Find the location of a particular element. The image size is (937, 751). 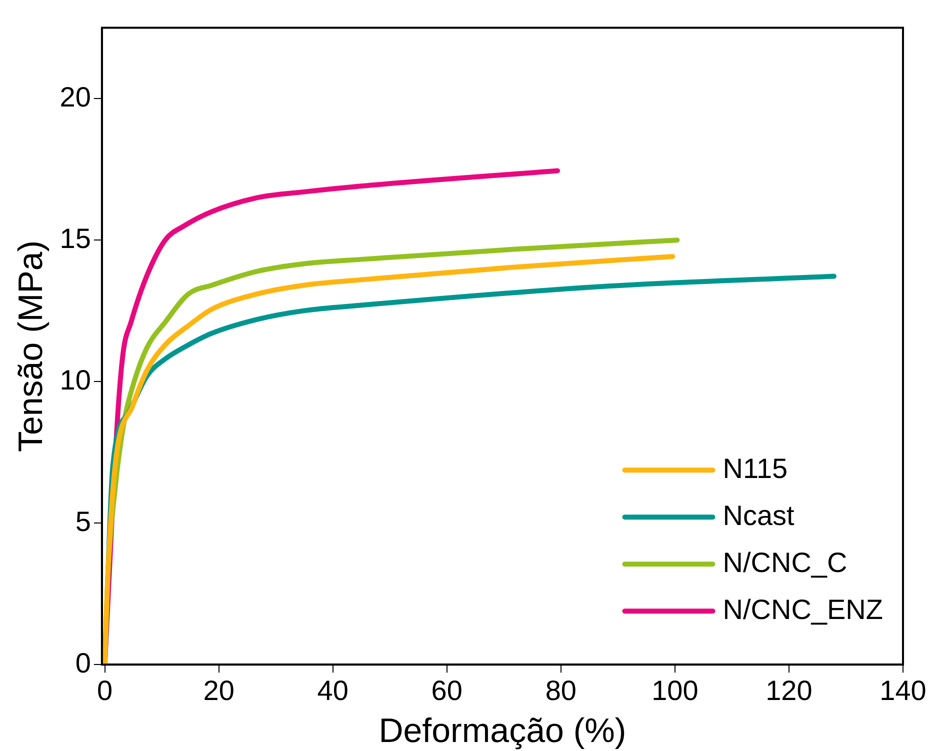

x-tick-label: 60 is located at coordinates (446, 690).